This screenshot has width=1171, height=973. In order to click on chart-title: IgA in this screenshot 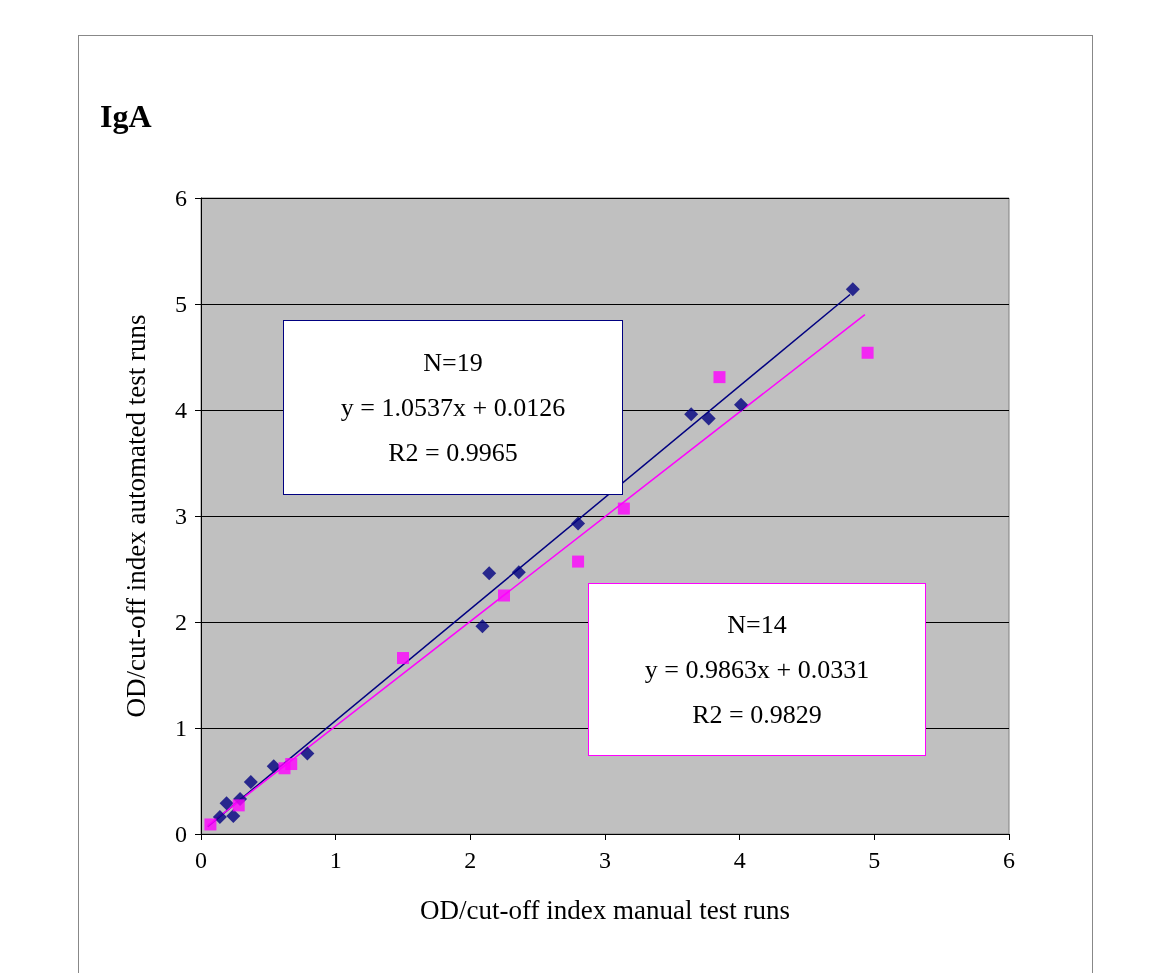, I will do `click(126, 116)`.